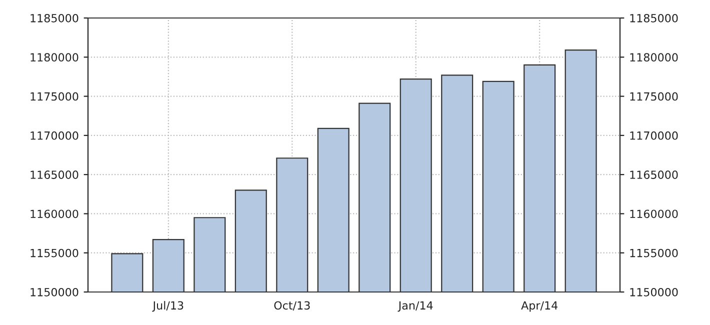  Describe the element at coordinates (654, 96) in the screenshot. I see `y2-tick-label: 1175000` at that location.